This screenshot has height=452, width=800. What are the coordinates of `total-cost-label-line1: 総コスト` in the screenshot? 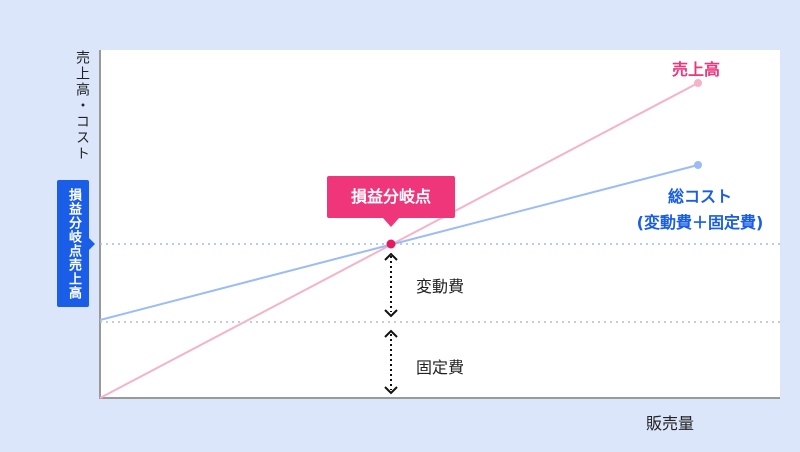 It's located at (699, 196).